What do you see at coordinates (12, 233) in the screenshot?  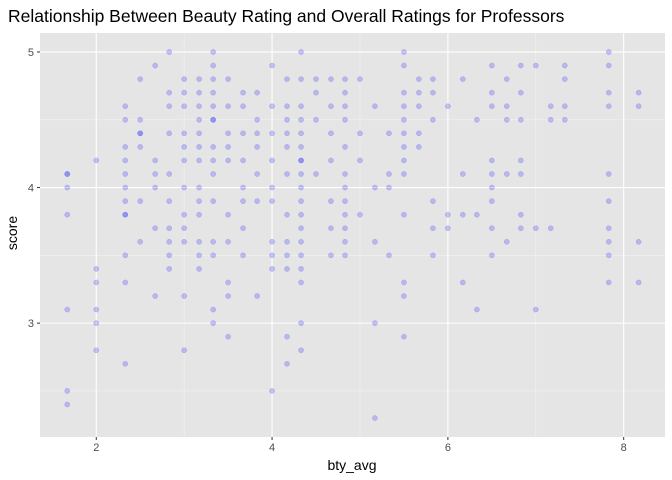 I see `y-axis-title: score` at bounding box center [12, 233].